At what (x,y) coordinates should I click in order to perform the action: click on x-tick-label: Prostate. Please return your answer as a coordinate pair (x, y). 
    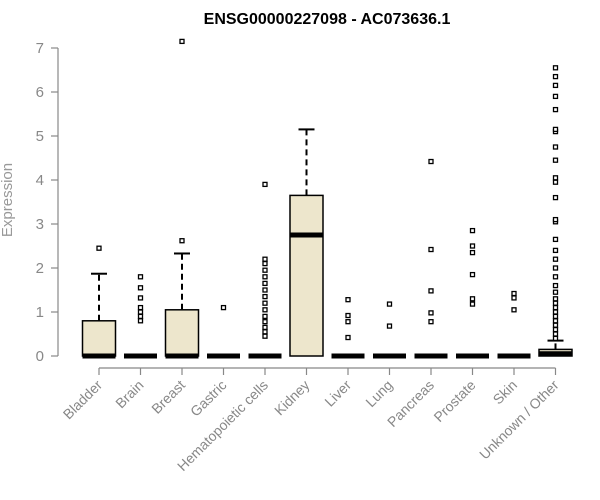
    Looking at the image, I should click on (454, 401).